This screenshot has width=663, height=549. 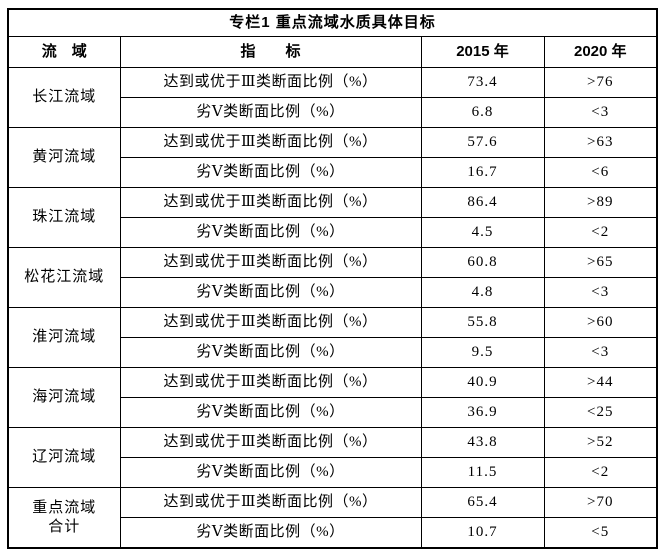 I want to click on value-2015-cell: 73.4, so click(x=482, y=82).